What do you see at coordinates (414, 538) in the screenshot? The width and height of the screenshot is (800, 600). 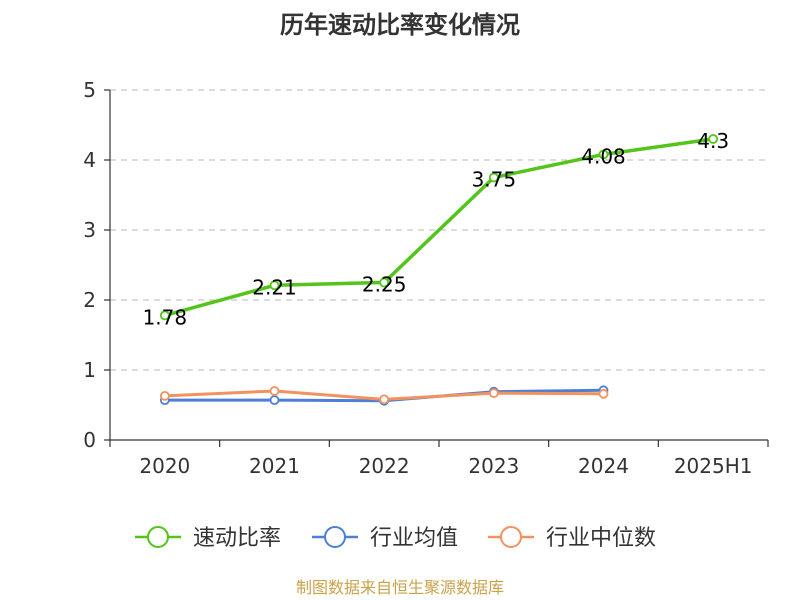 I see `legend-label: 行业均值` at bounding box center [414, 538].